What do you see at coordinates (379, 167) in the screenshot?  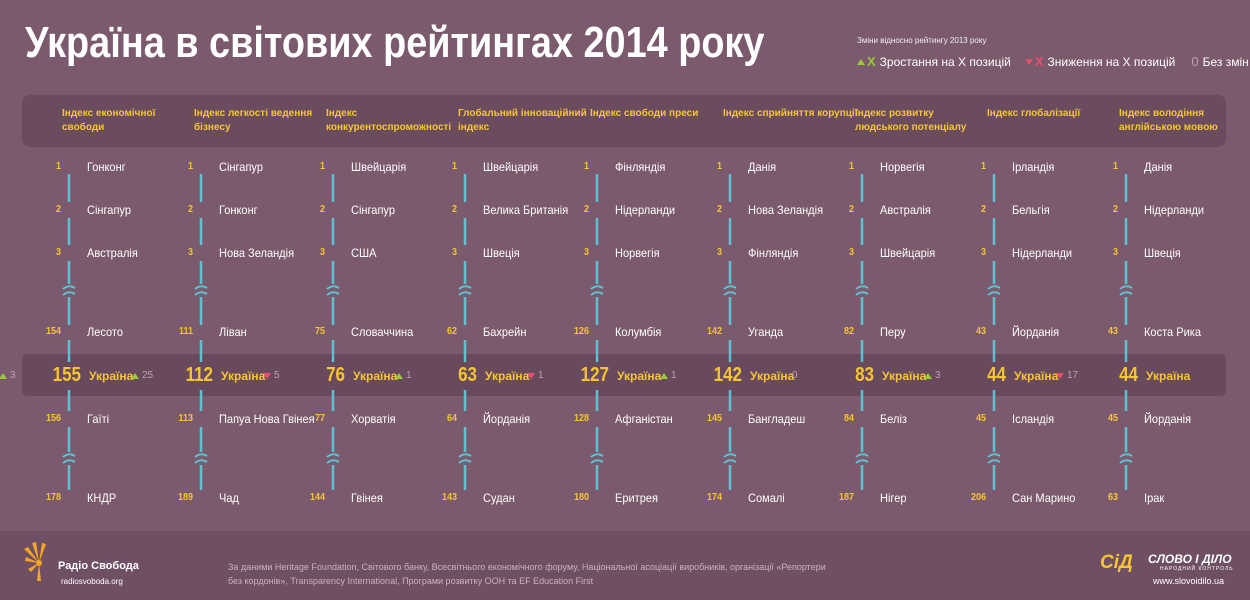 I see `top-1-country: Швейцарія` at bounding box center [379, 167].